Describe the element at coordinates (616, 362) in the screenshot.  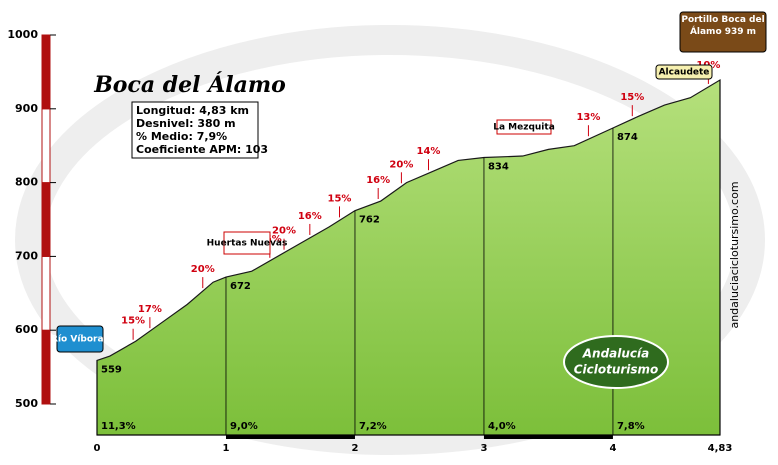
I see `logo` at that location.